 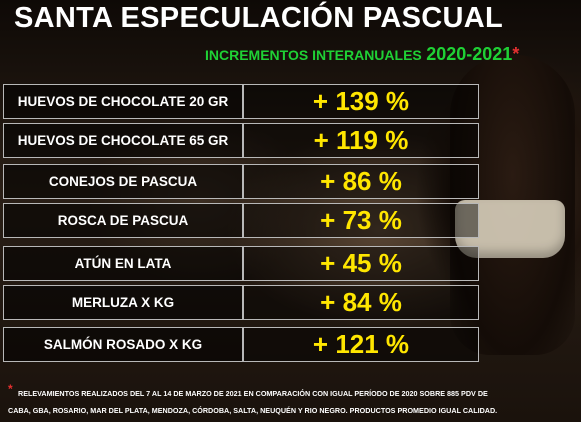 I want to click on product-name: ROSCA DE PASCUA, so click(x=123, y=220).